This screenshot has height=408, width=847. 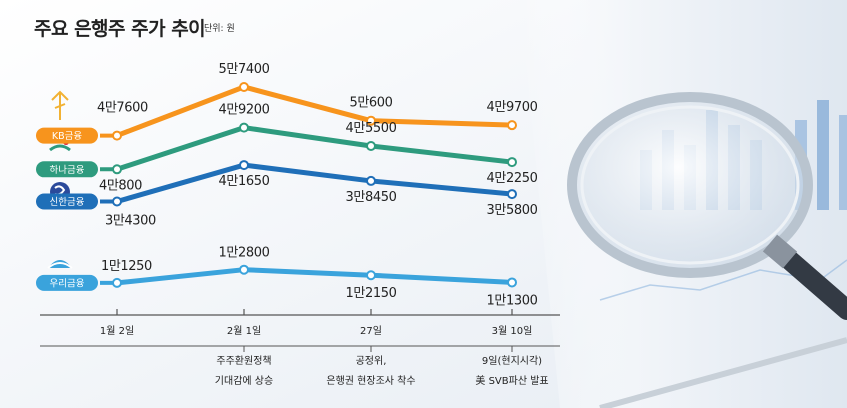 What do you see at coordinates (60, 105) in the screenshot?
I see `kb-logo-icon` at bounding box center [60, 105].